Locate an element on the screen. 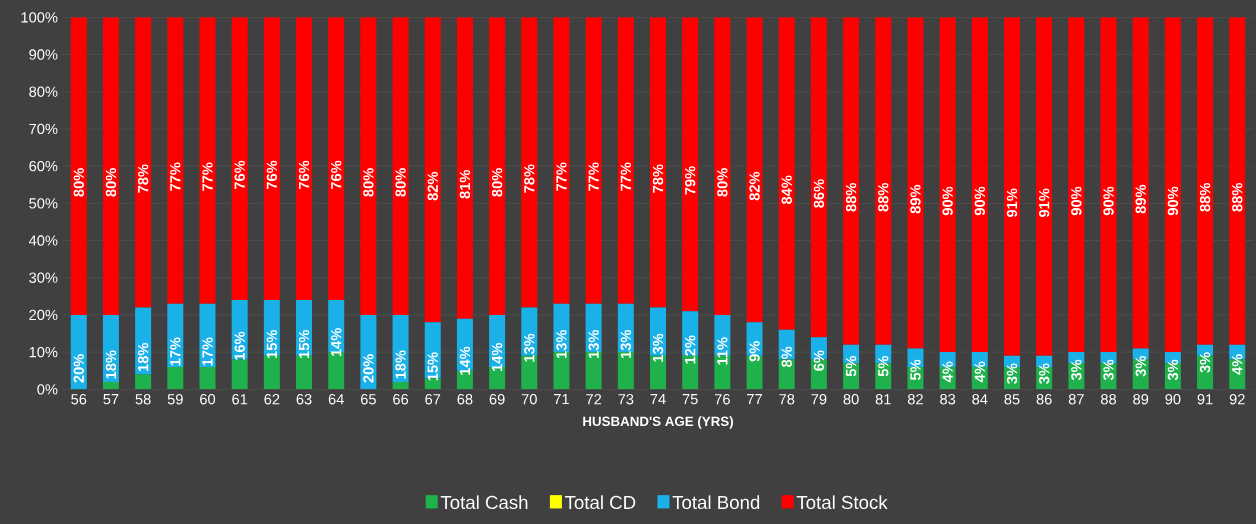 The height and width of the screenshot is (524, 1256). x-tick-label: 83 is located at coordinates (948, 399).